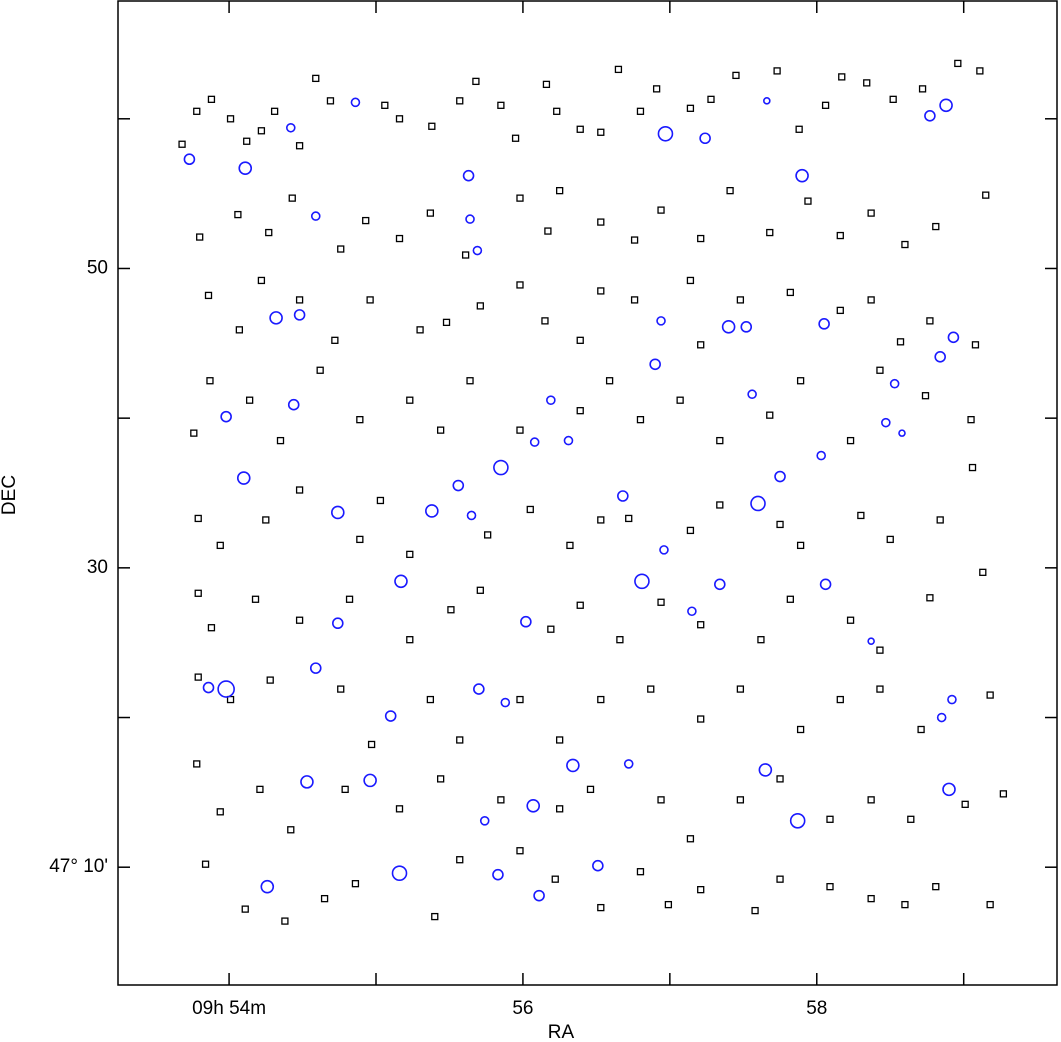 This screenshot has height=1042, width=1061. What do you see at coordinates (78, 866) in the screenshot?
I see `y-tick-label: 47° 10'` at bounding box center [78, 866].